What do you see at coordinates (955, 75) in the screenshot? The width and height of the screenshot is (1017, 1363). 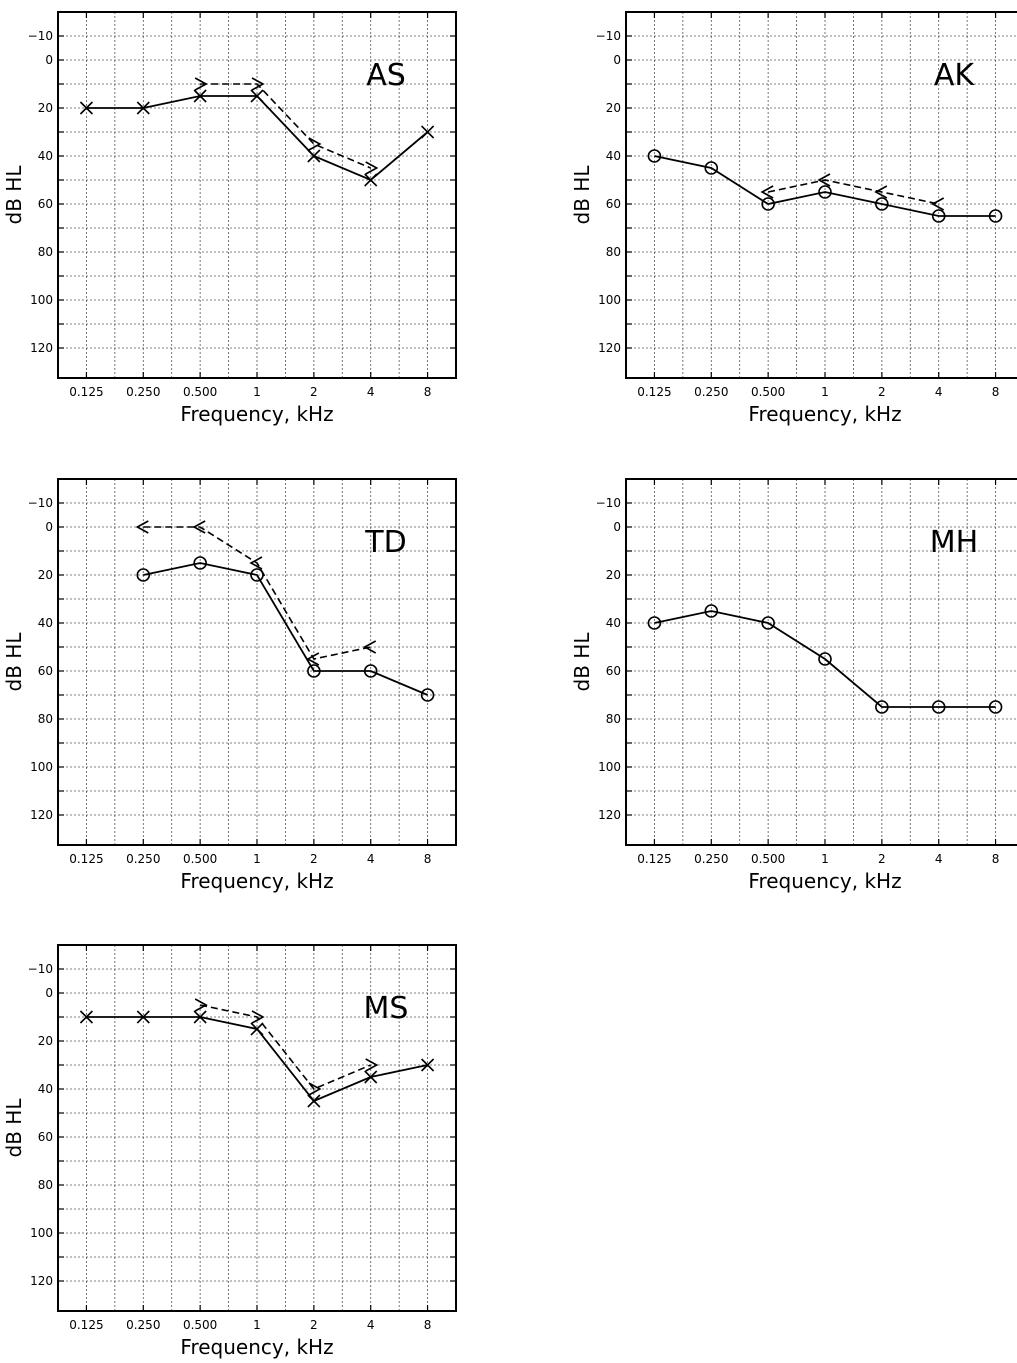 I see `panel-label: AK` at bounding box center [955, 75].